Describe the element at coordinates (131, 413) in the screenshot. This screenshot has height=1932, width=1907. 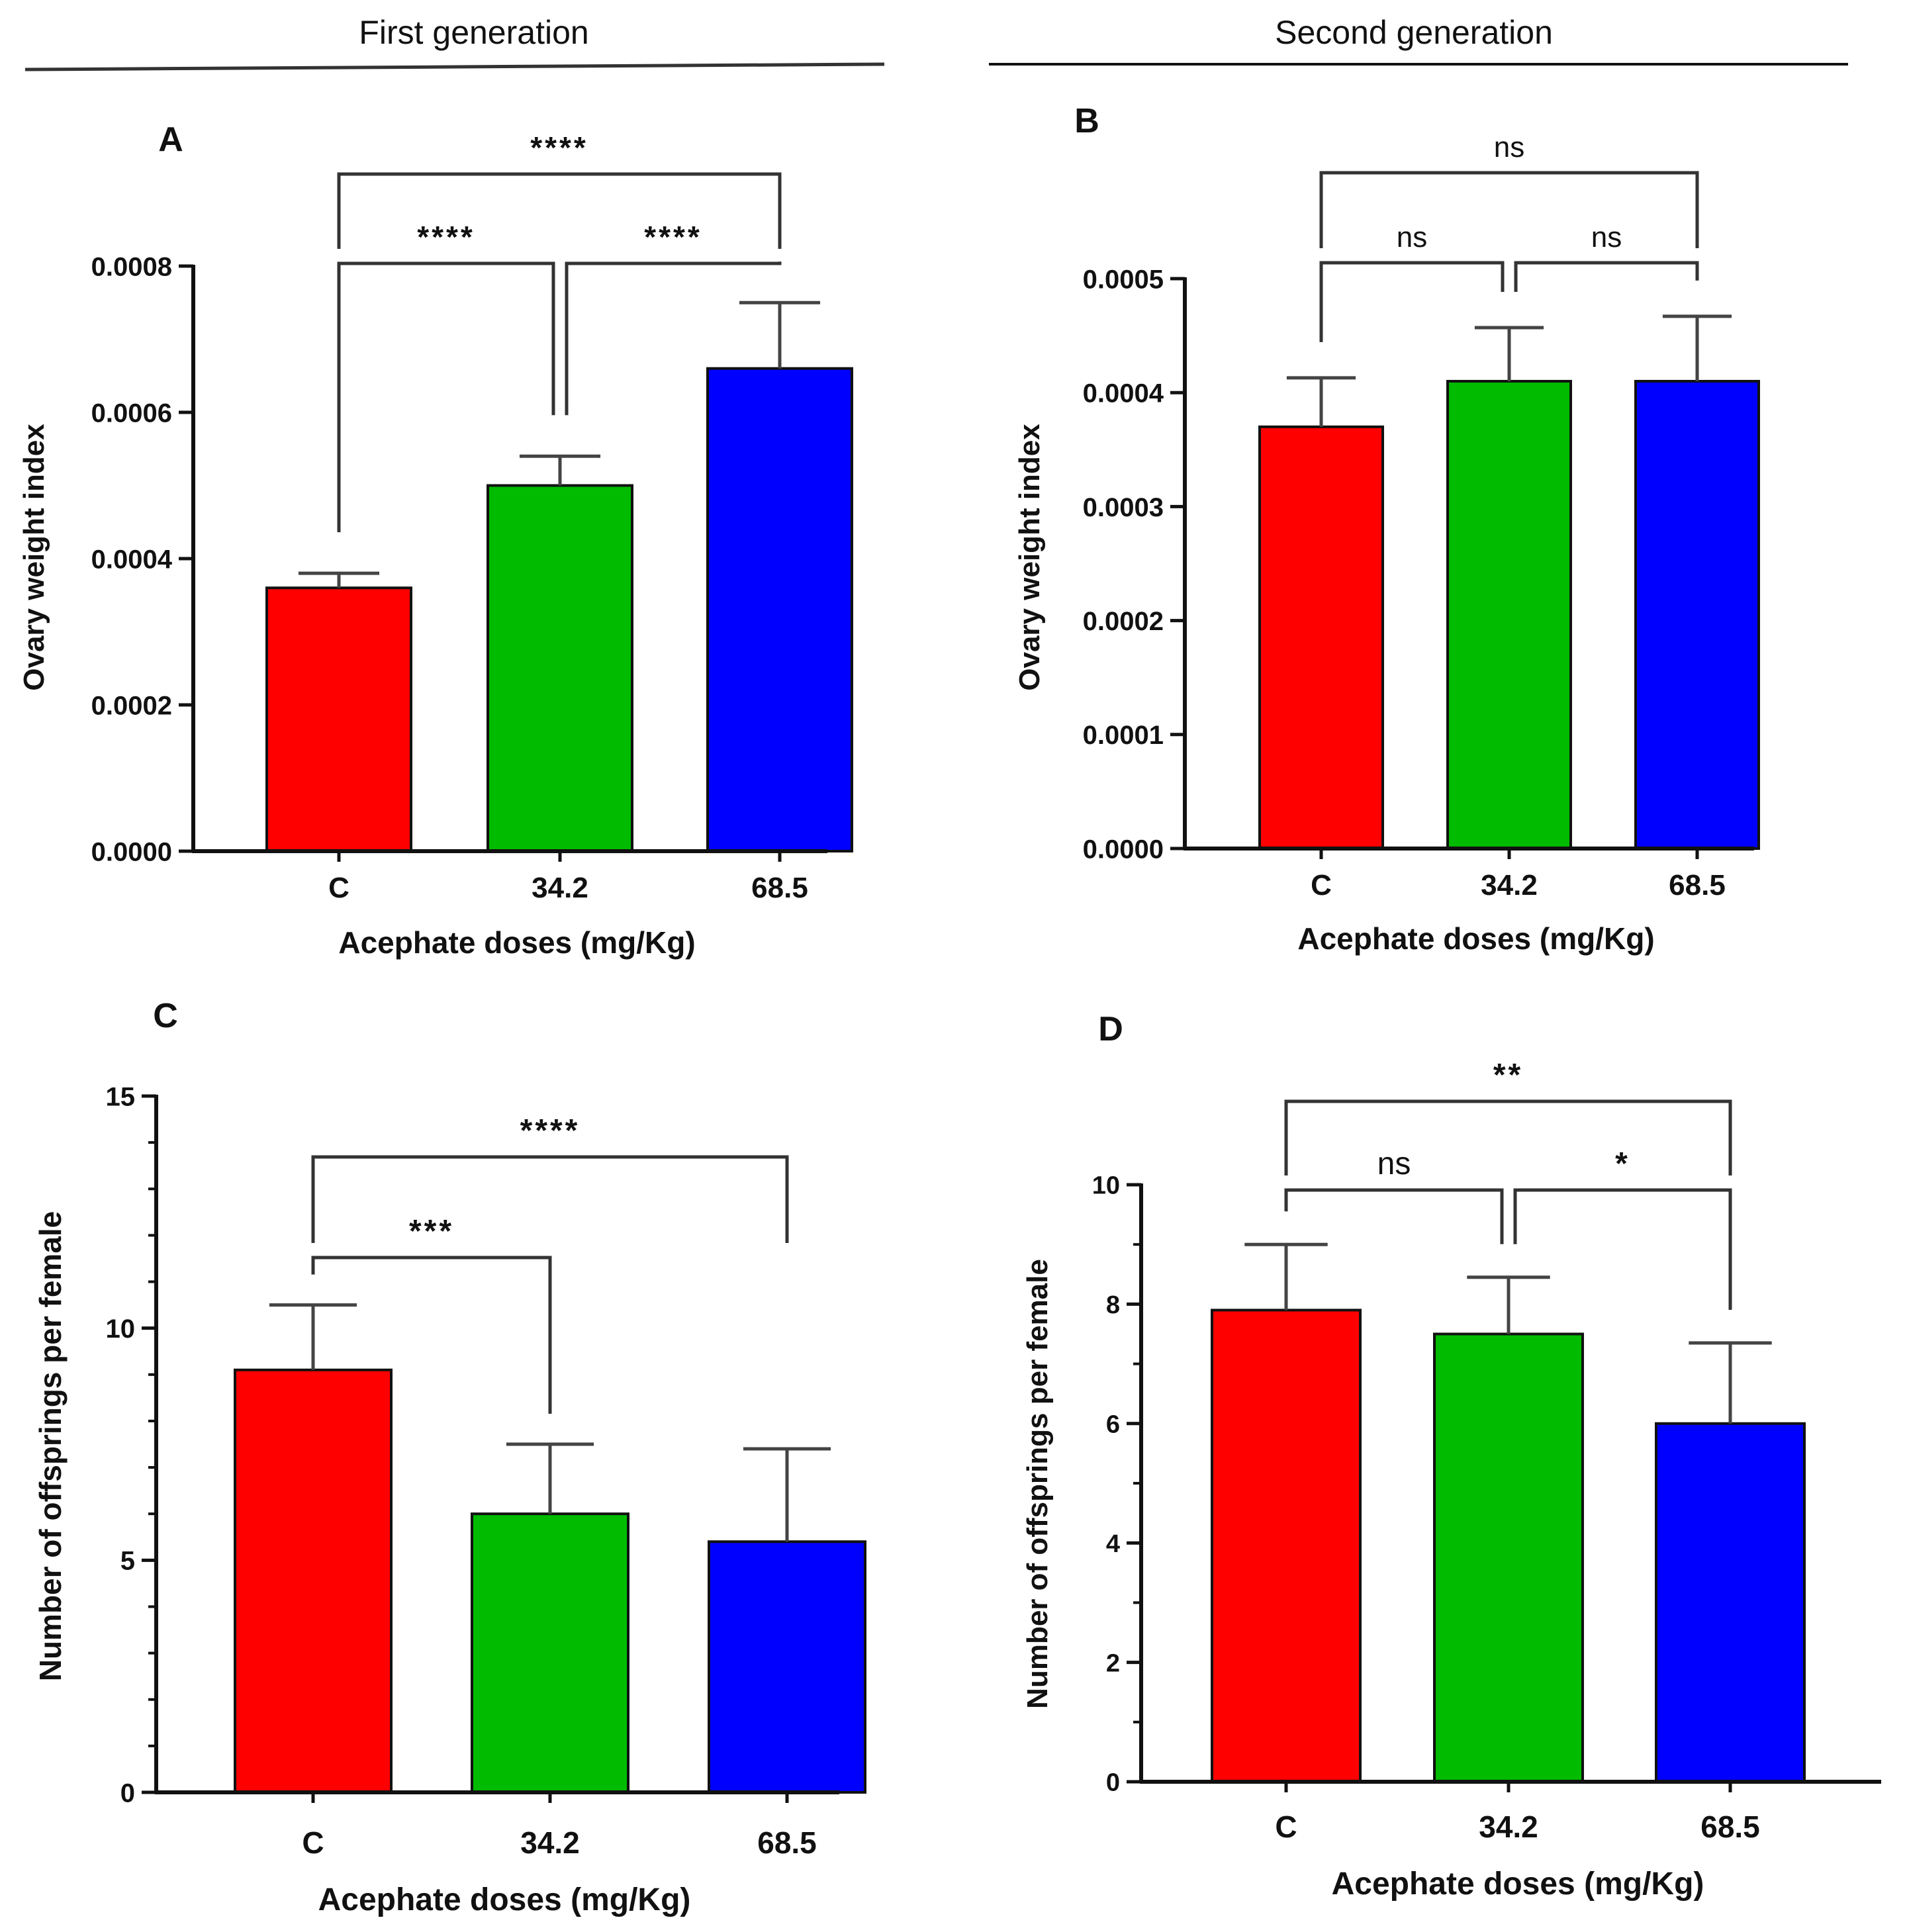
I see `y-tick-label: 0.0006` at that location.